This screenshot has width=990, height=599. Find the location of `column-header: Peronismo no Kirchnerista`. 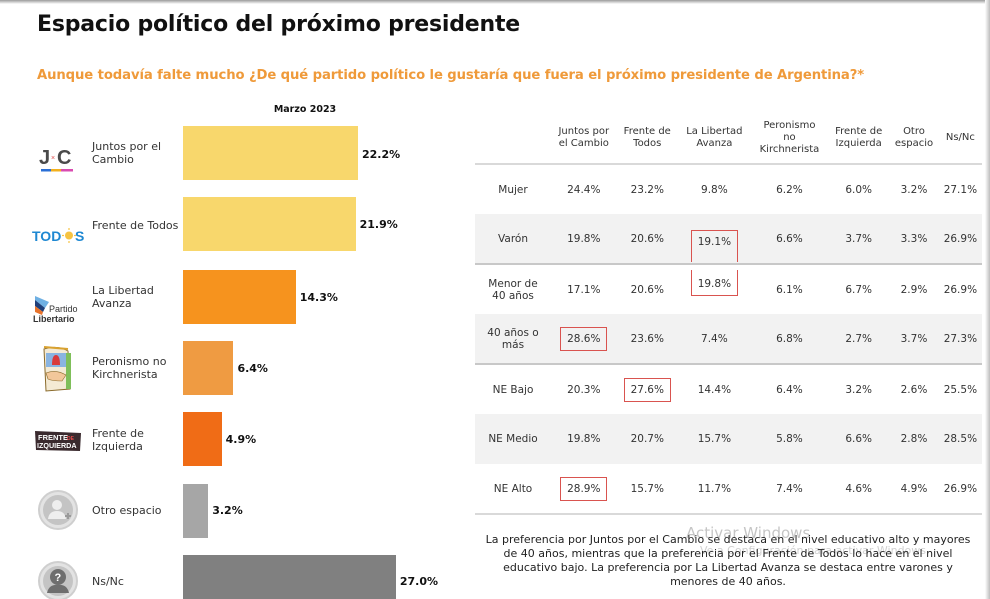

column-header: Peronismo no Kirchnerista is located at coordinates (789, 137).